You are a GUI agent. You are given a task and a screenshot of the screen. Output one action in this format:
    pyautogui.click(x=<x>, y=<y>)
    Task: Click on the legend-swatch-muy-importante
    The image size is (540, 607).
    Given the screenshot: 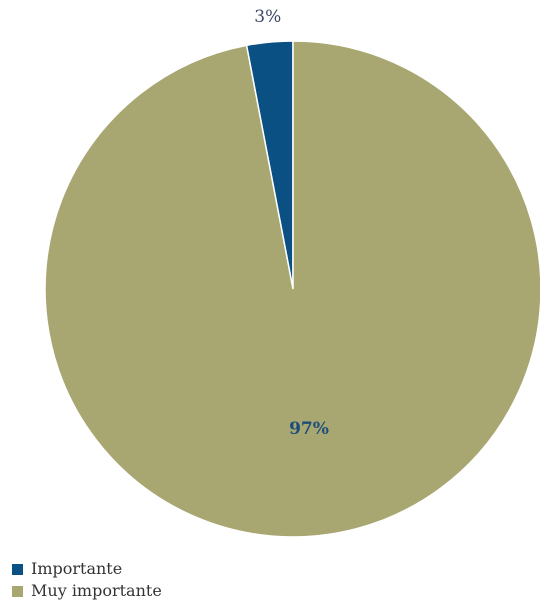 What is the action you would take?
    pyautogui.click(x=17, y=591)
    